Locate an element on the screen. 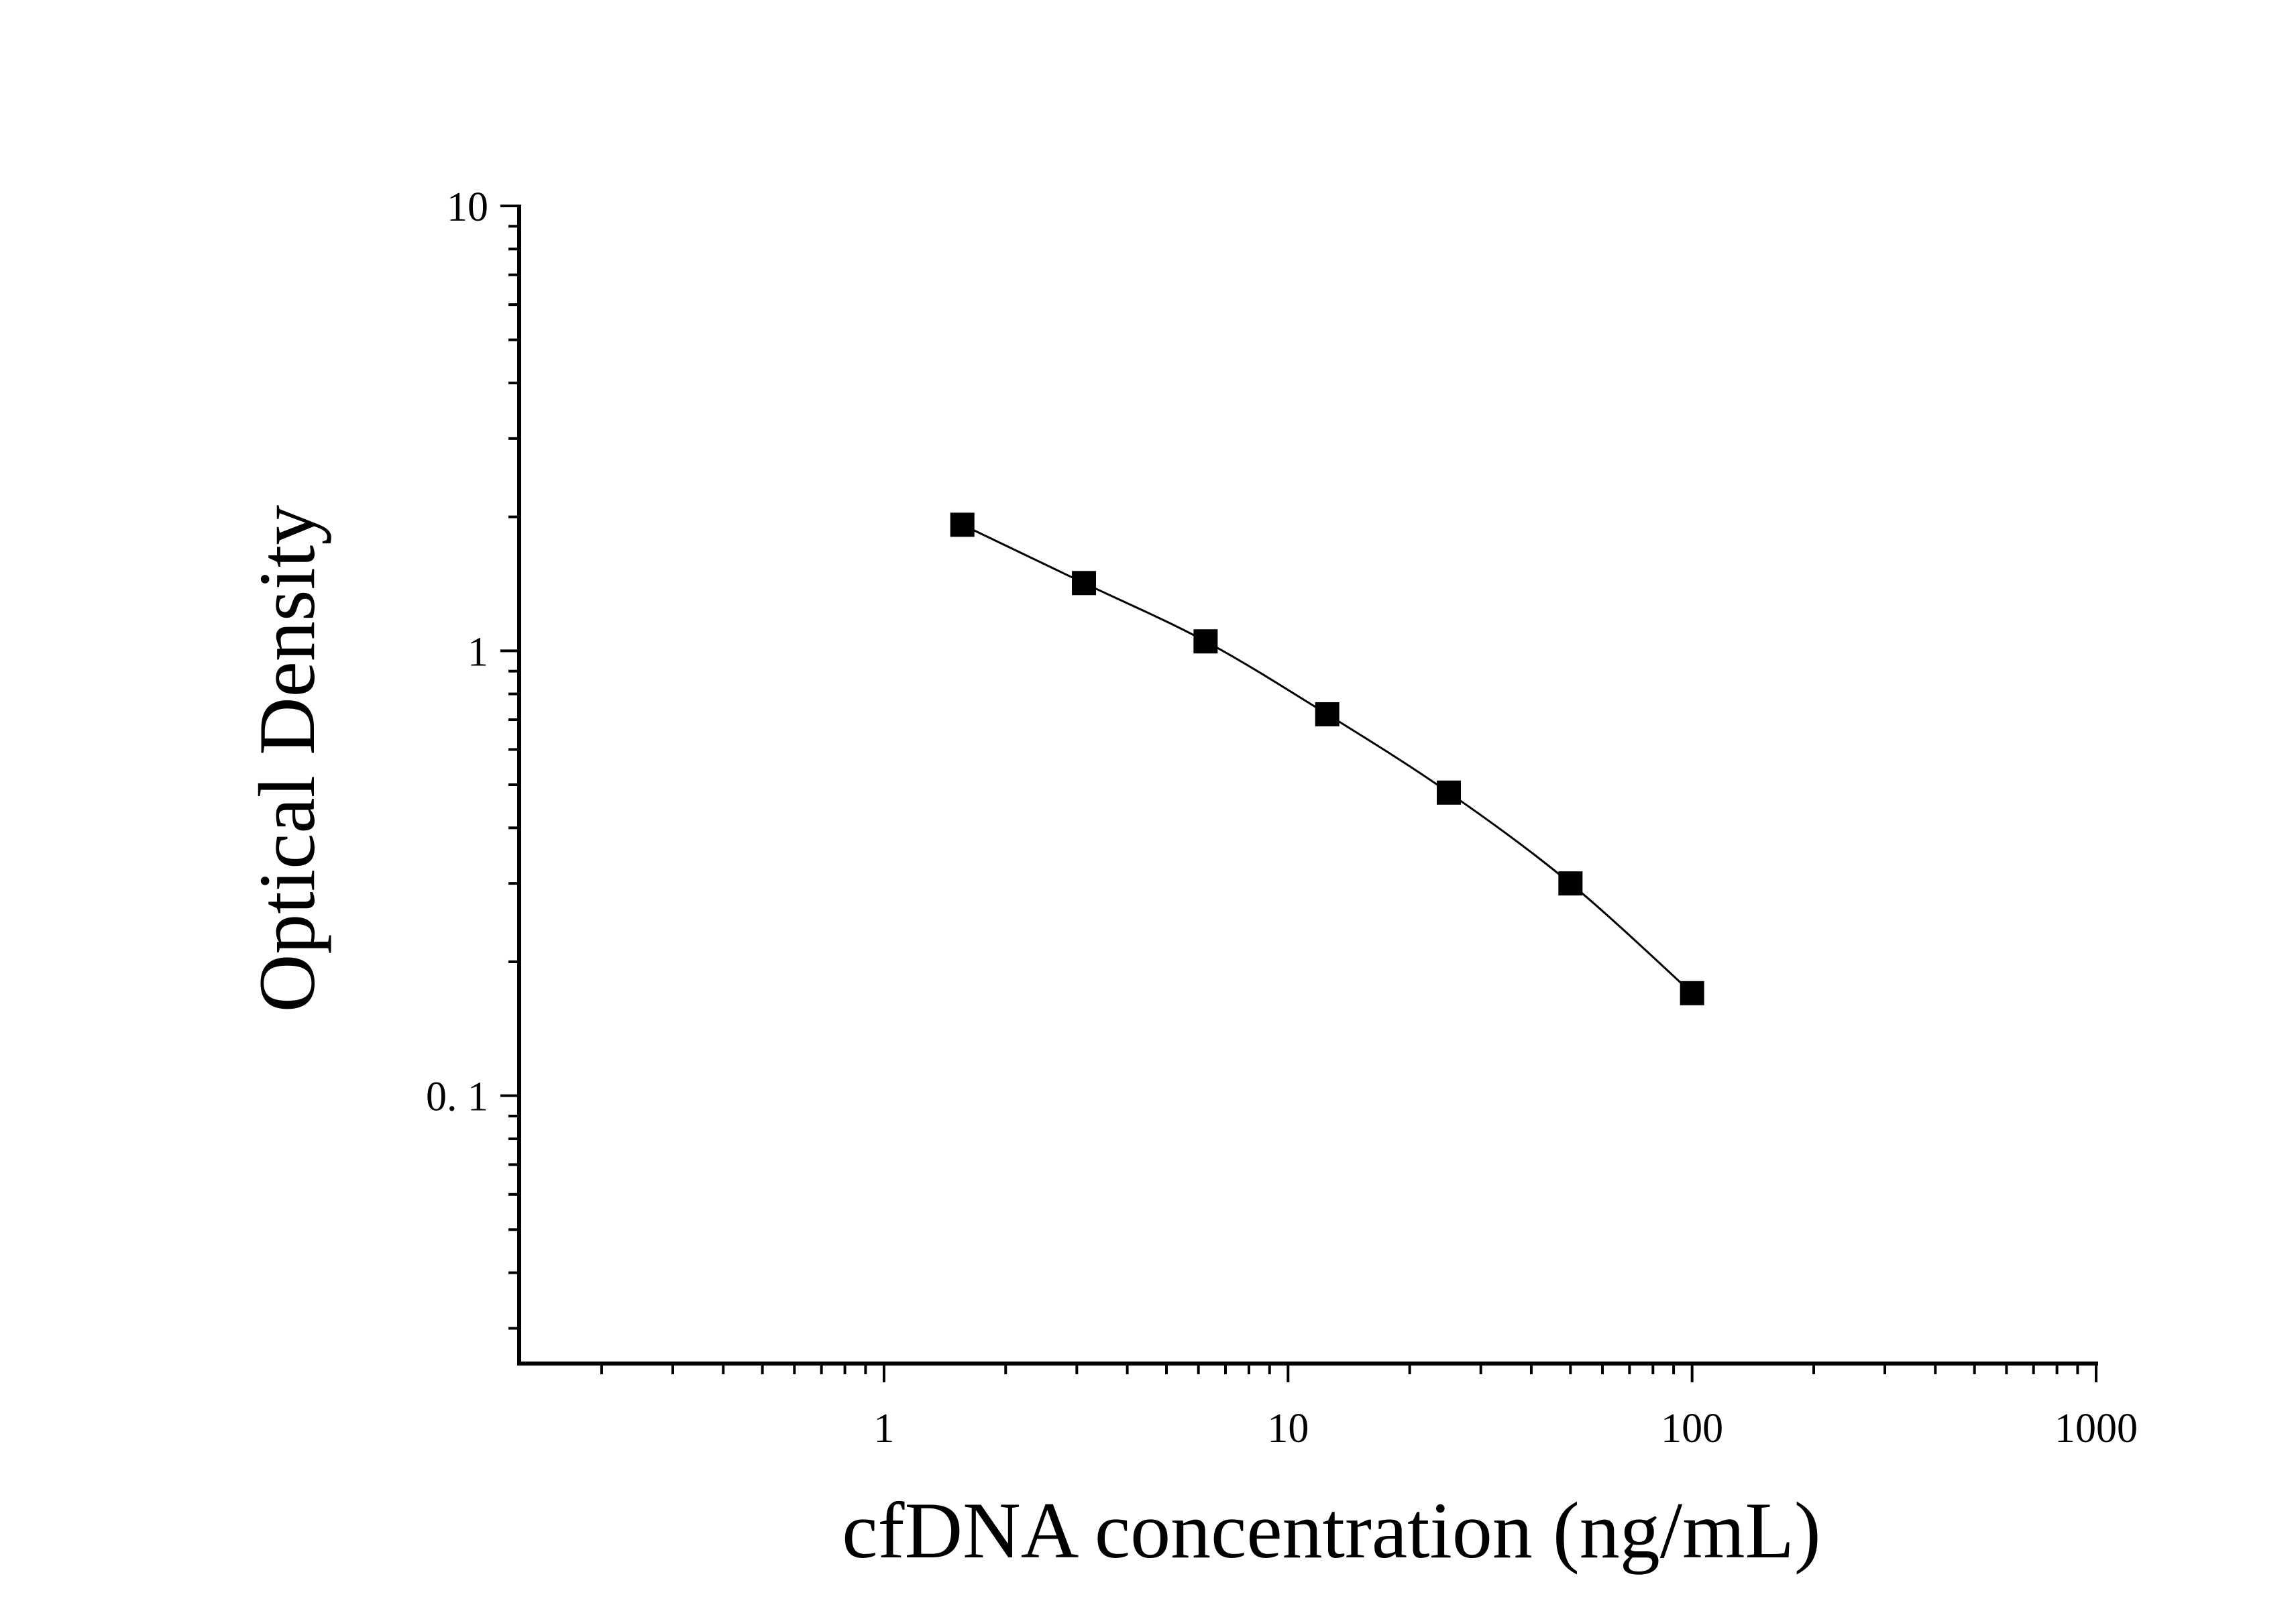 This screenshot has height=1607, width=2296. fitted-curve is located at coordinates (1327, 759).